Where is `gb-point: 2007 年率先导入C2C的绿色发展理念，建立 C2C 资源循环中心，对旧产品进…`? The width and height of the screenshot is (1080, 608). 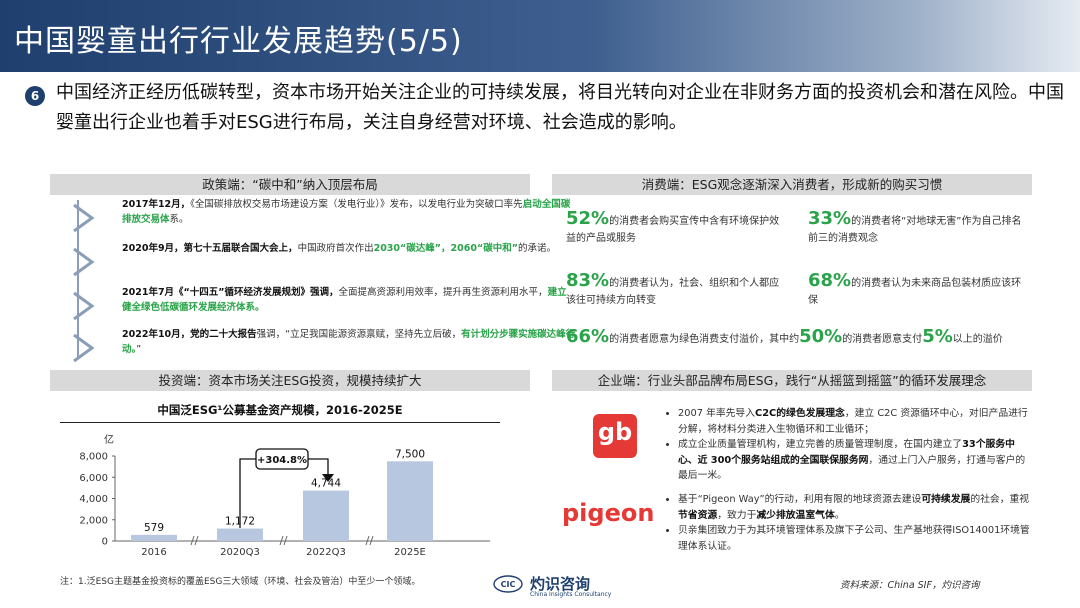
gb-point: 2007 年率先导入C2C的绿色发展理念，建立 C2C 资源循环中心，对旧产品进… is located at coordinates (856, 421).